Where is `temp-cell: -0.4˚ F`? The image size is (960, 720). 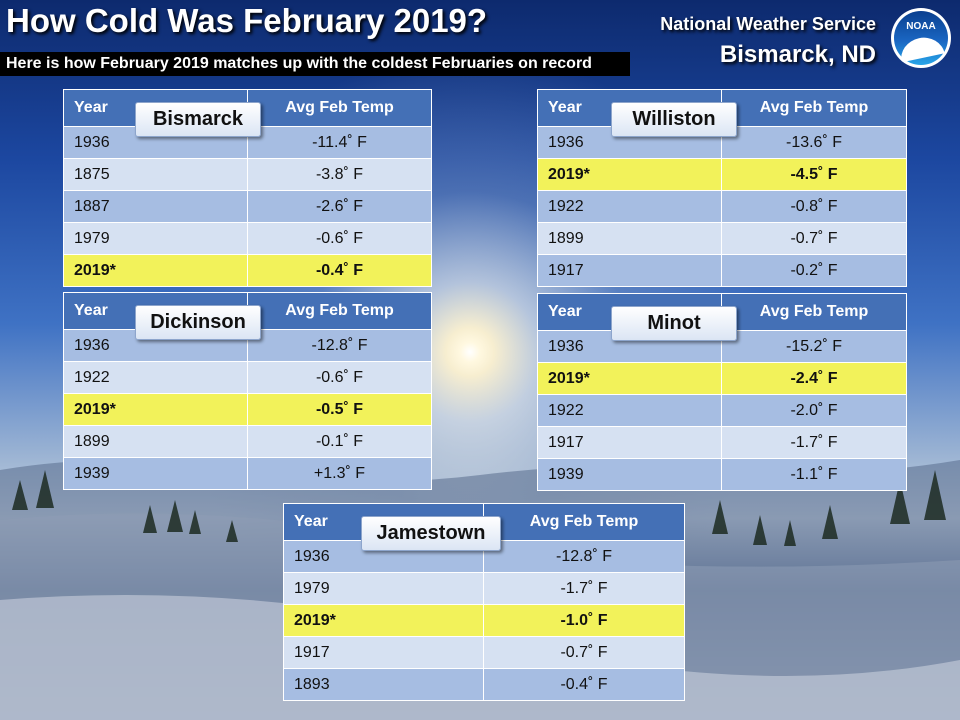 temp-cell: -0.4˚ F is located at coordinates (584, 684).